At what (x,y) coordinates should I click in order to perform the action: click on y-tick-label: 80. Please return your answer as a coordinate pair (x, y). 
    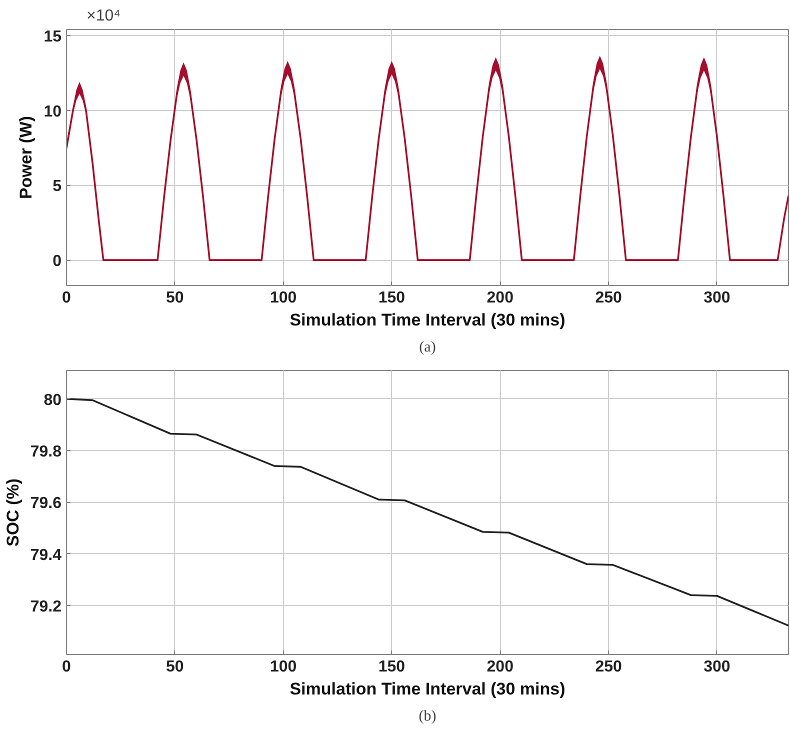
    Looking at the image, I should click on (53, 400).